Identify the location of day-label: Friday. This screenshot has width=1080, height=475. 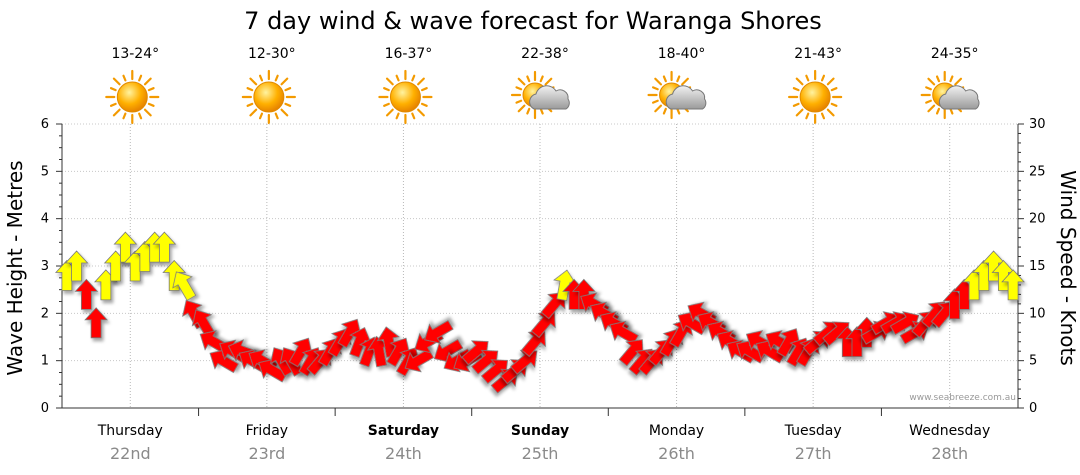
(267, 431).